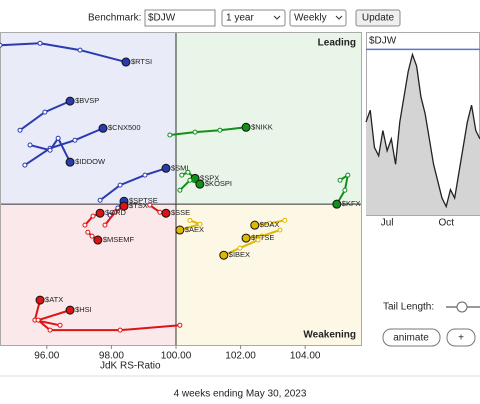 The height and width of the screenshot is (404, 480). I want to click on quadrant-lagging, so click(88, 274).